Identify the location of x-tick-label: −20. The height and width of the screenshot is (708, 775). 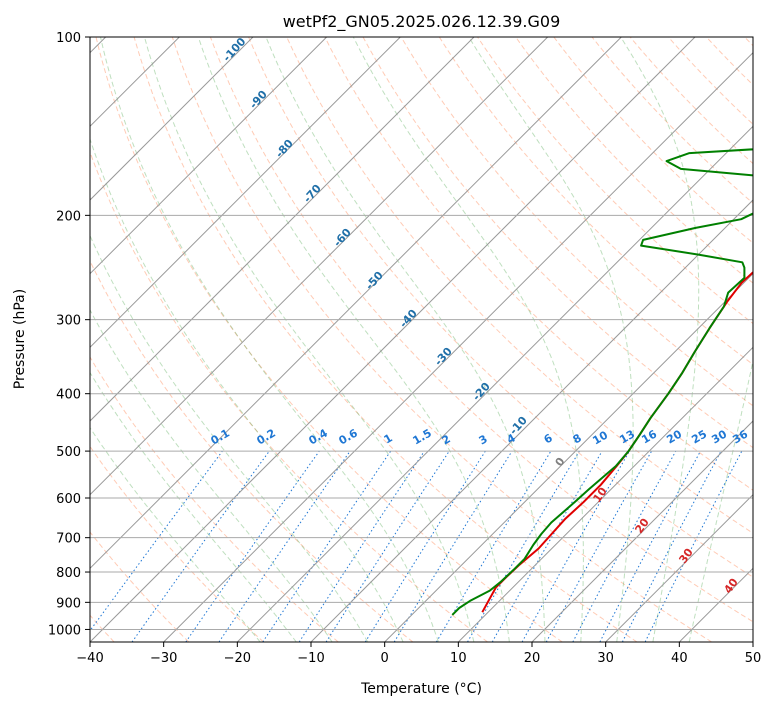
(237, 658).